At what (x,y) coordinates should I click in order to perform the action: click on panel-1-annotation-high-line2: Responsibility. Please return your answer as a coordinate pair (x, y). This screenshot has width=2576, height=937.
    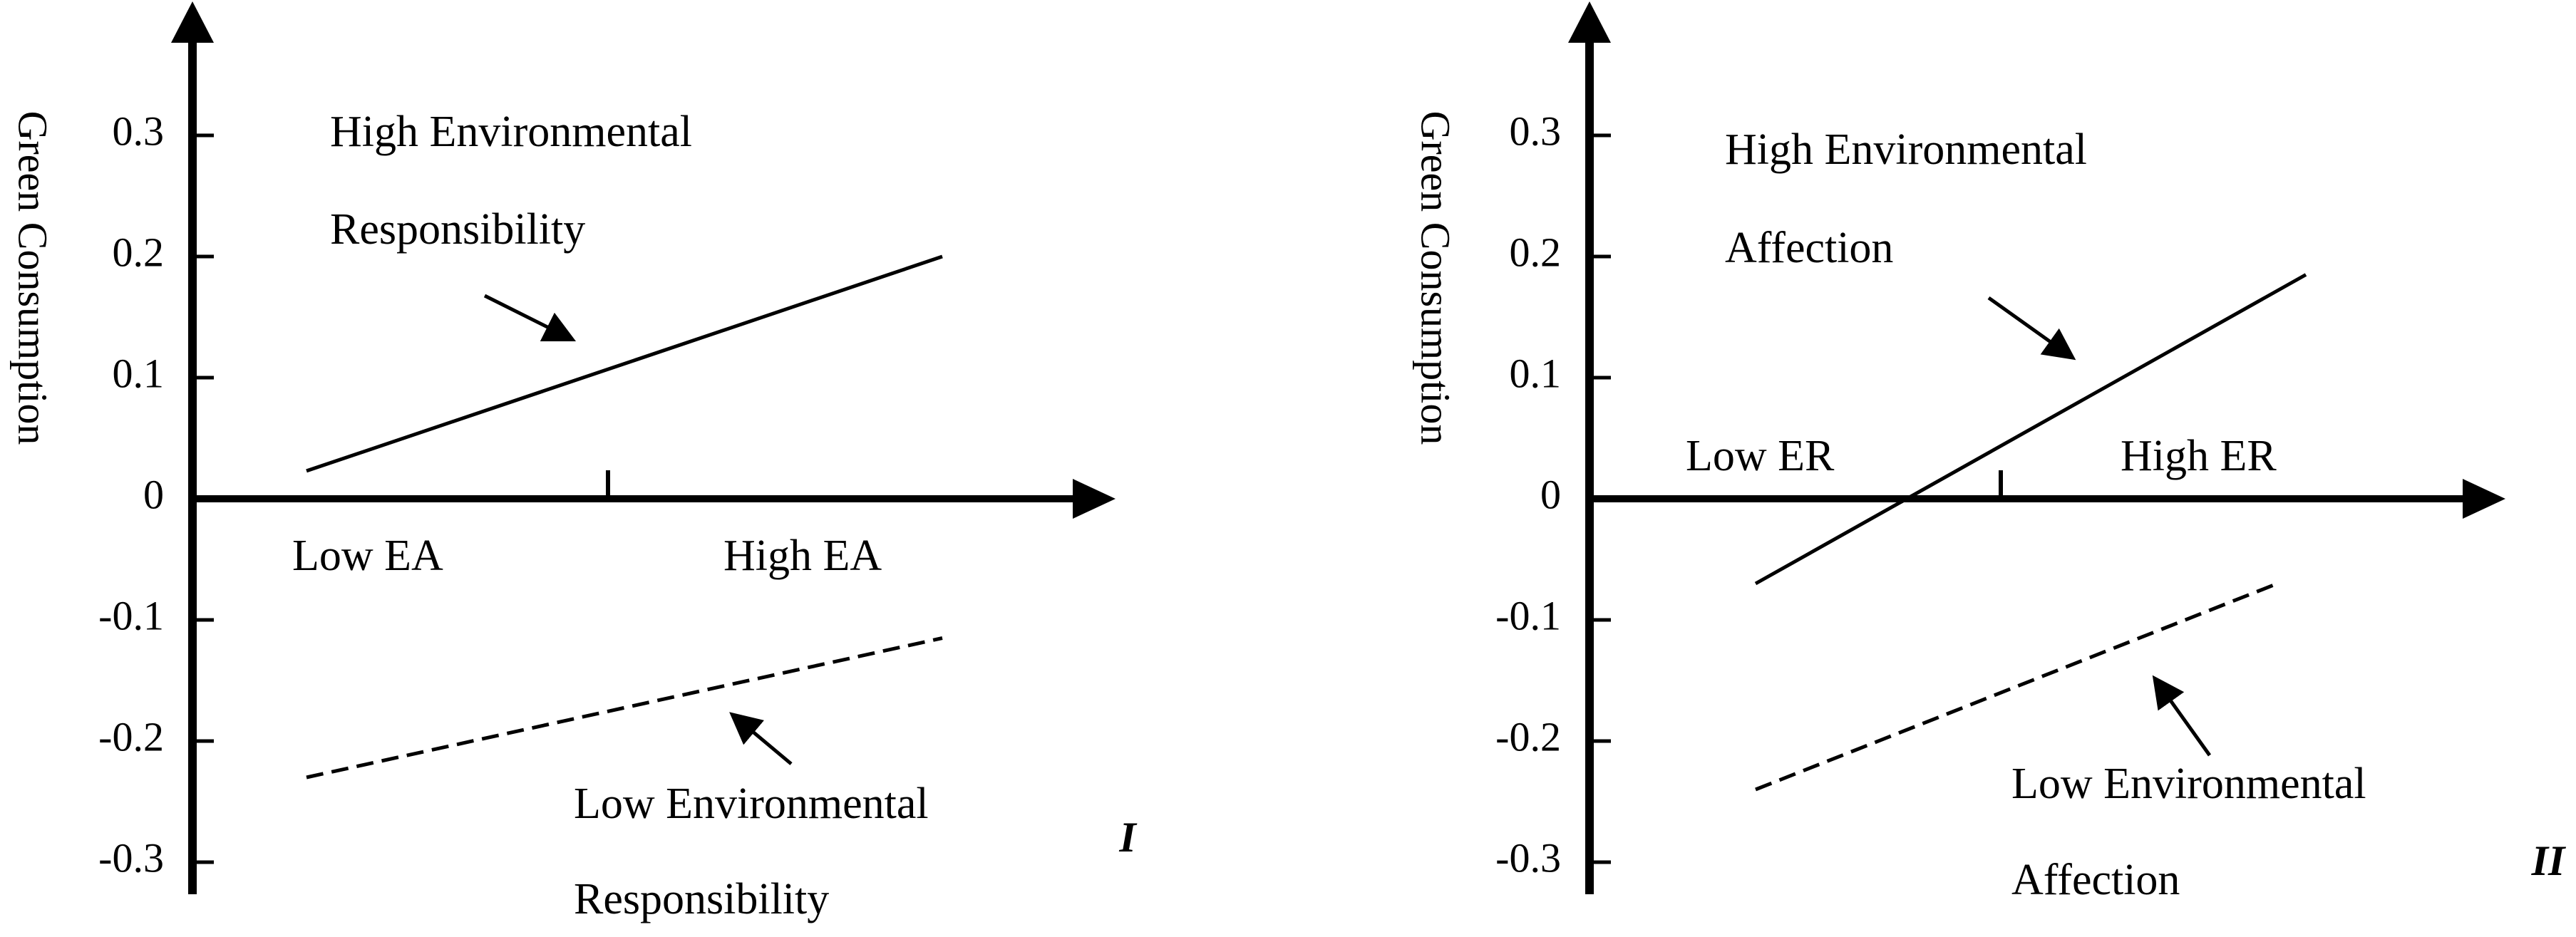
    Looking at the image, I should click on (457, 229).